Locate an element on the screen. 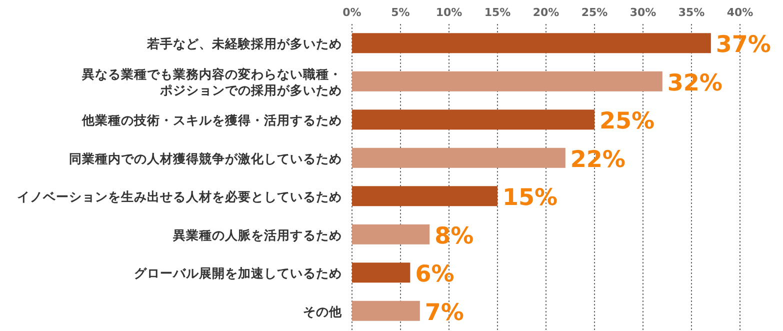 Image resolution: width=783 pixels, height=331 pixels. data-label: 25% is located at coordinates (627, 121).